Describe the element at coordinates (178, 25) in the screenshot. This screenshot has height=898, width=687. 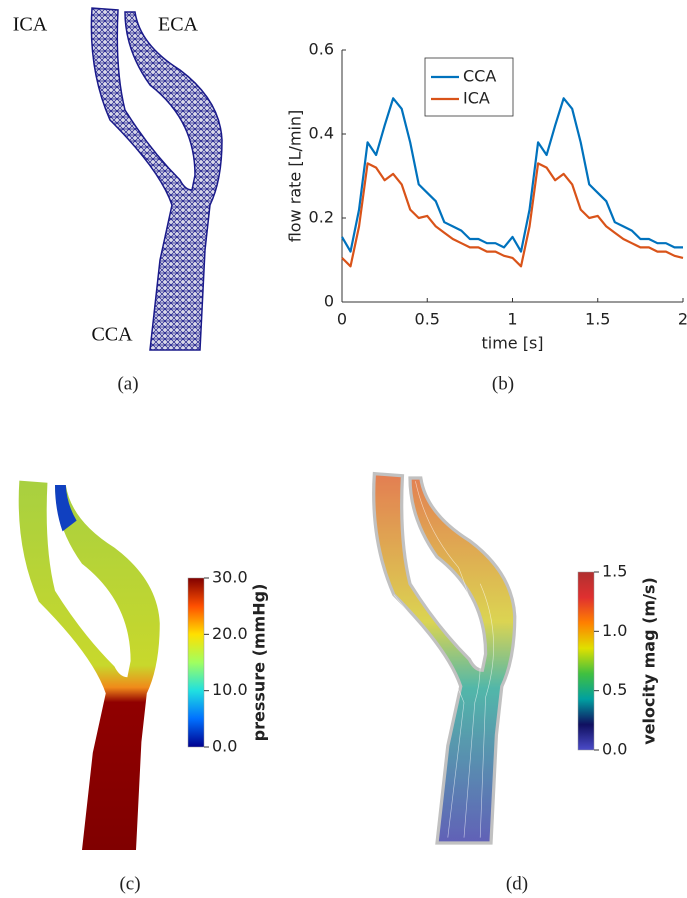
I see `label: ECA` at that location.